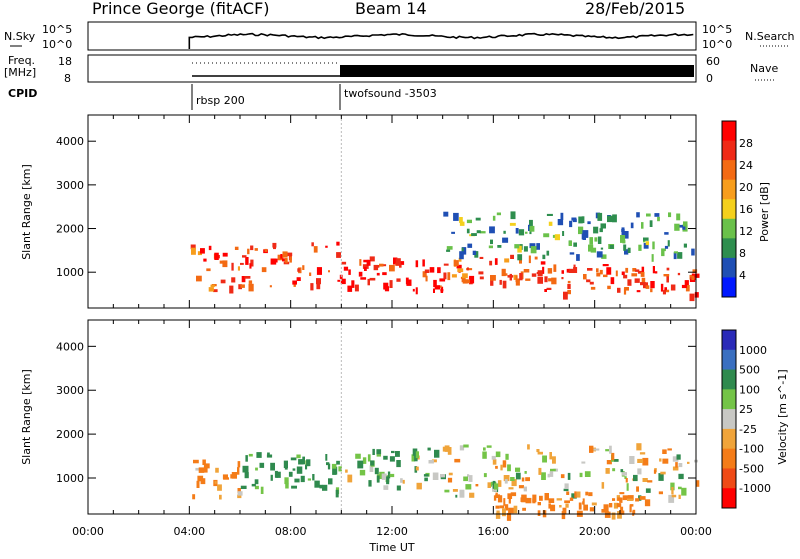 This screenshot has width=800, height=559. I want to click on cpid-label: CPID, so click(22, 93).